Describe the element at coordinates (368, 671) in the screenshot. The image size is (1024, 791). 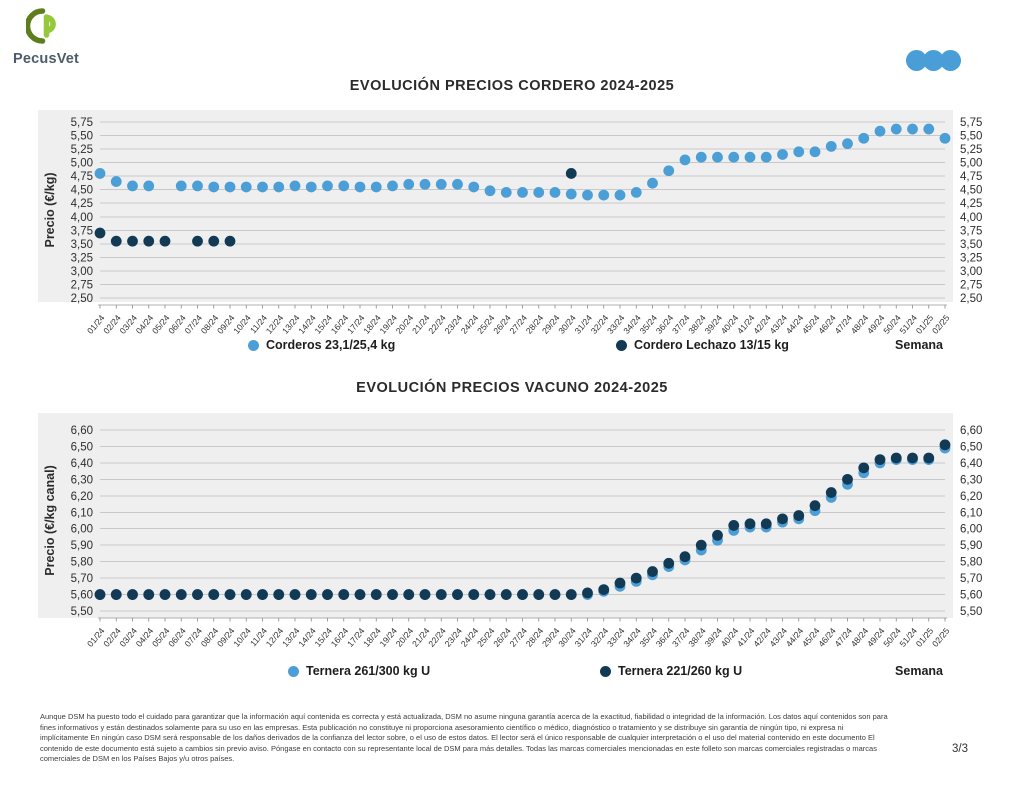
I see `legend-label: Ternera 261/300 kg U` at that location.